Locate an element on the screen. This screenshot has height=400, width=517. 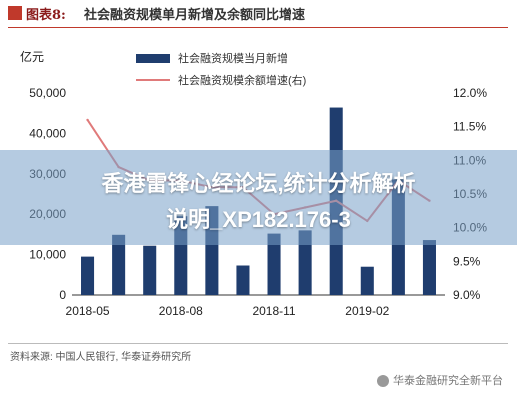
legend-line-label: 社会融资规模余额增速(右) is located at coordinates (242, 81).